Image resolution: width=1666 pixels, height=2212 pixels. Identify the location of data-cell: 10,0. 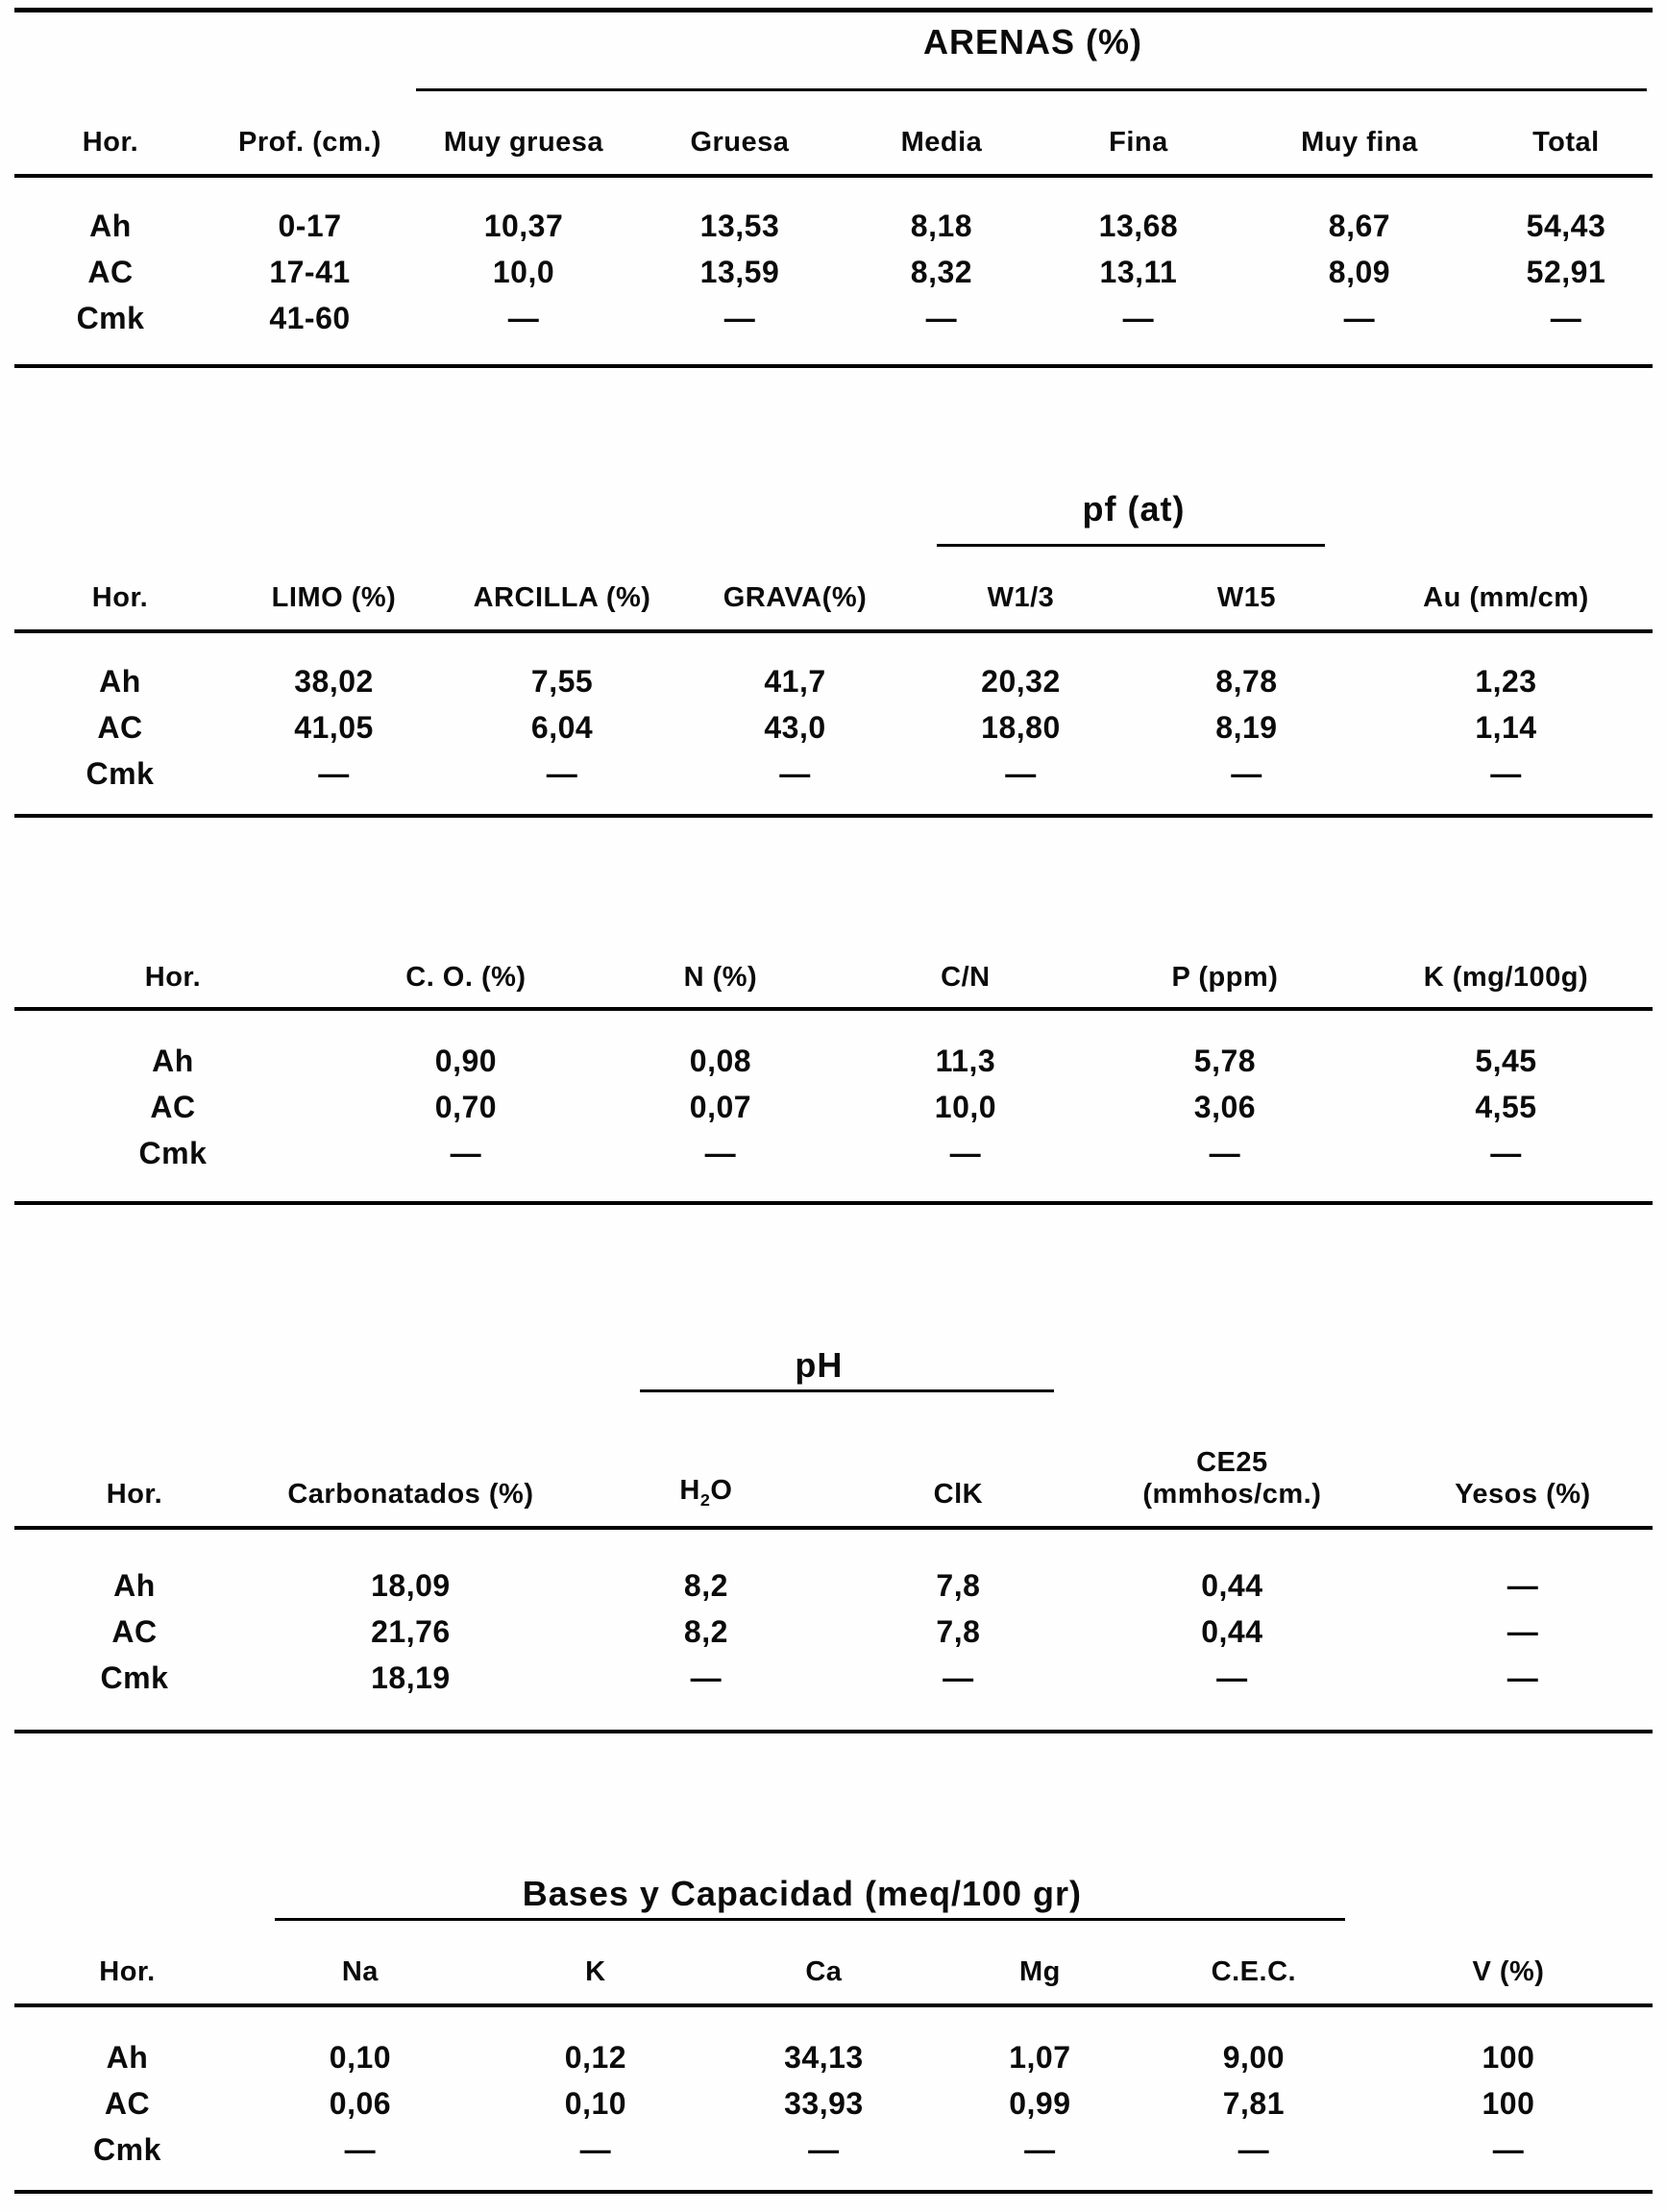
(523, 271).